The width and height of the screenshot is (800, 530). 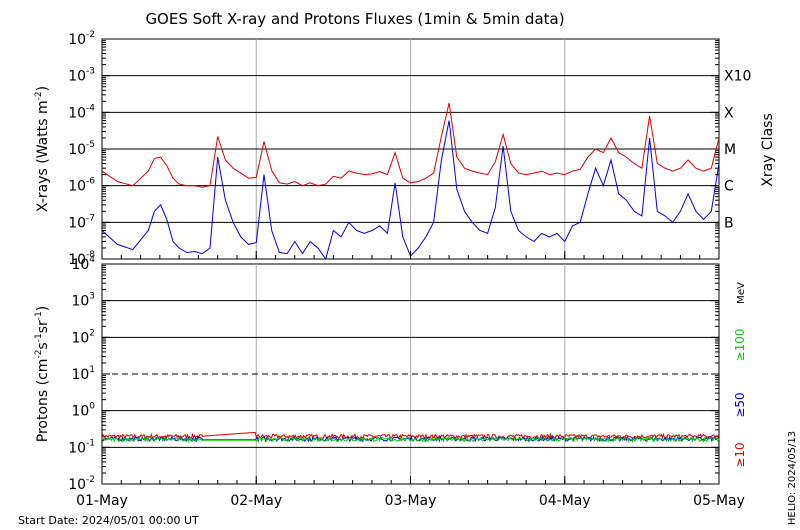 I want to click on proton-y-tick-label: 10⁰, so click(x=83, y=411).